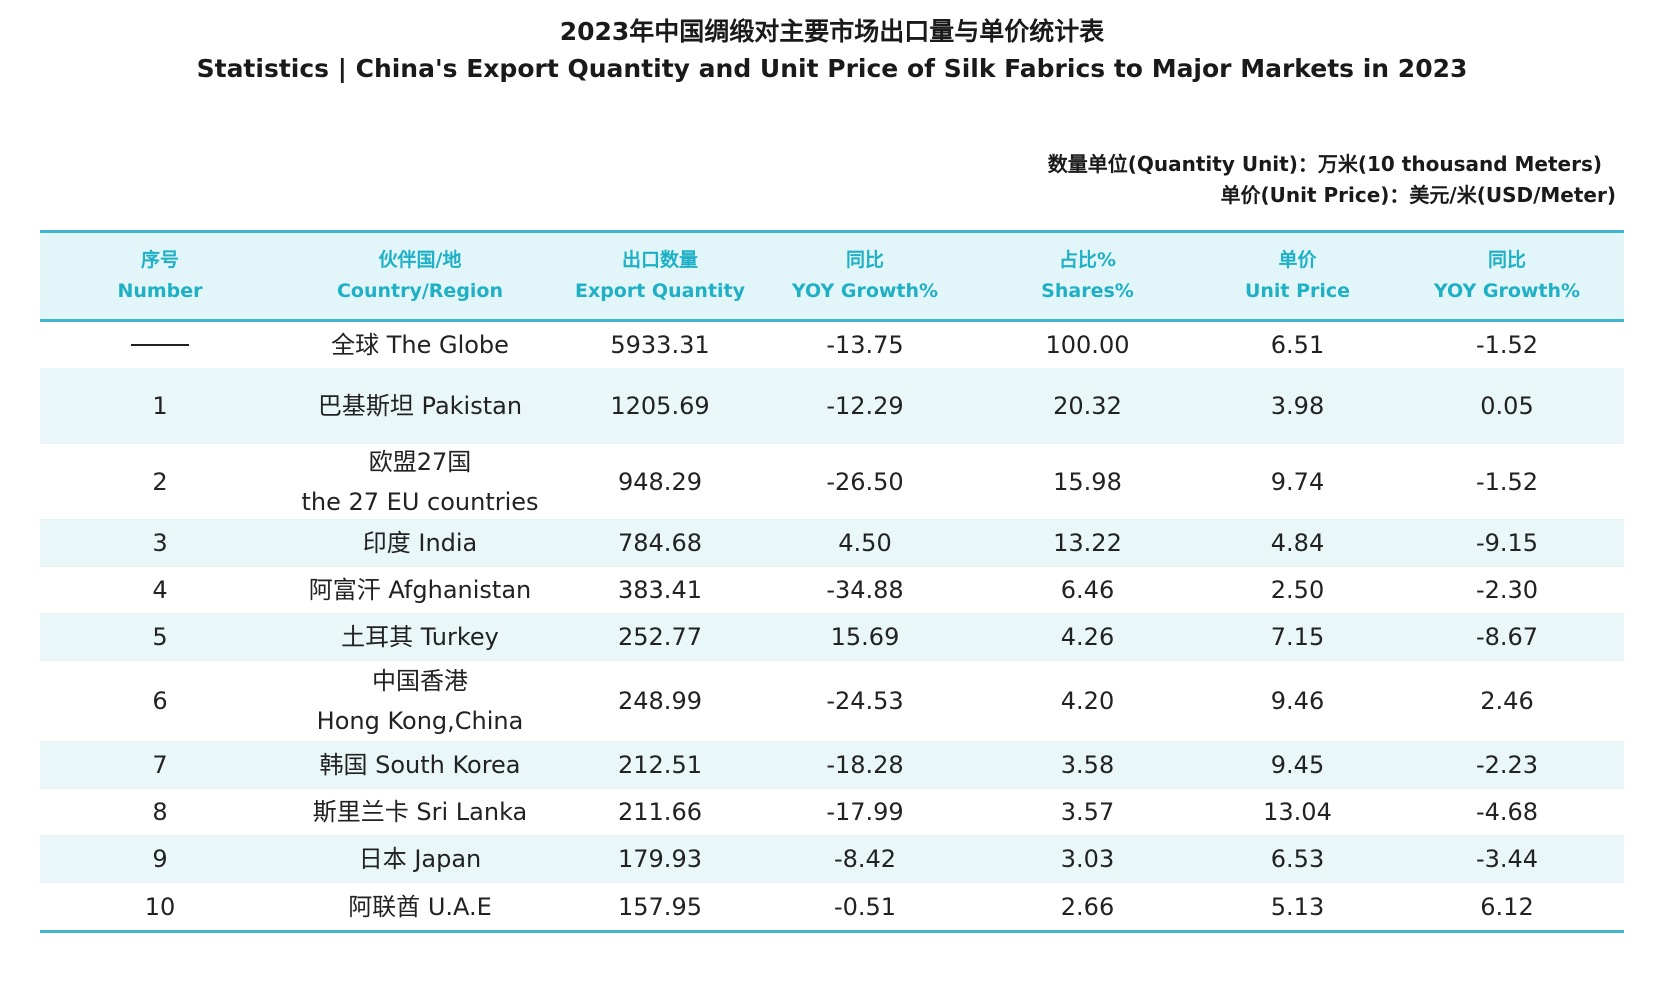 This screenshot has height=991, width=1664. What do you see at coordinates (832, 543) in the screenshot?
I see `table-row: 3 印度 India 784.68 4.50 13.22 4.84 -9.15` at bounding box center [832, 543].